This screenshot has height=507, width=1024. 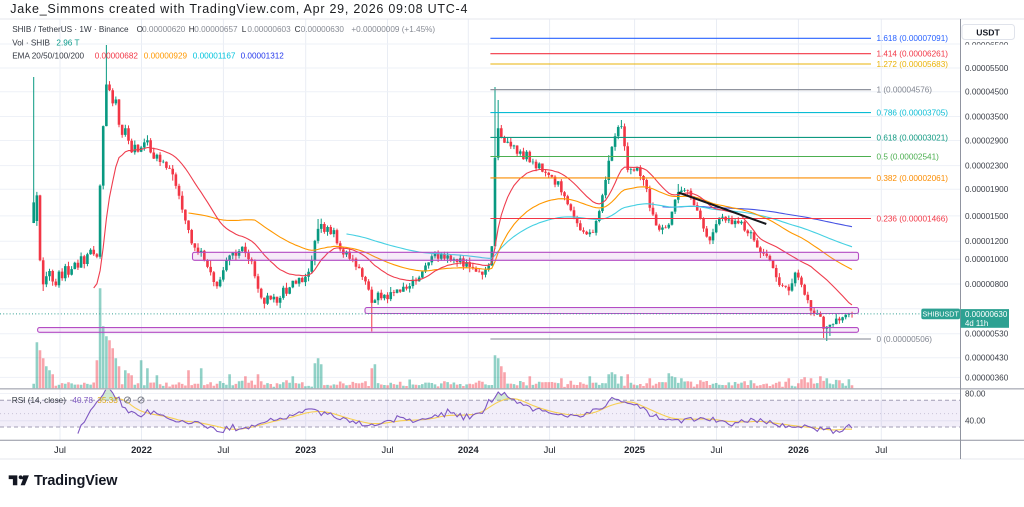 What do you see at coordinates (987, 241) in the screenshot?
I see `svg-text: 0.00001200` at bounding box center [987, 241].